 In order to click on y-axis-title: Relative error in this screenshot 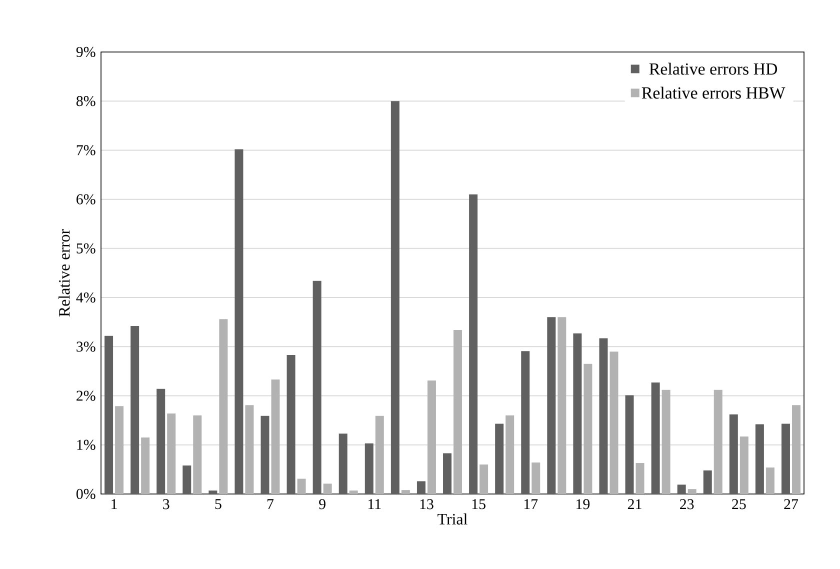, I will do `click(64, 273)`.